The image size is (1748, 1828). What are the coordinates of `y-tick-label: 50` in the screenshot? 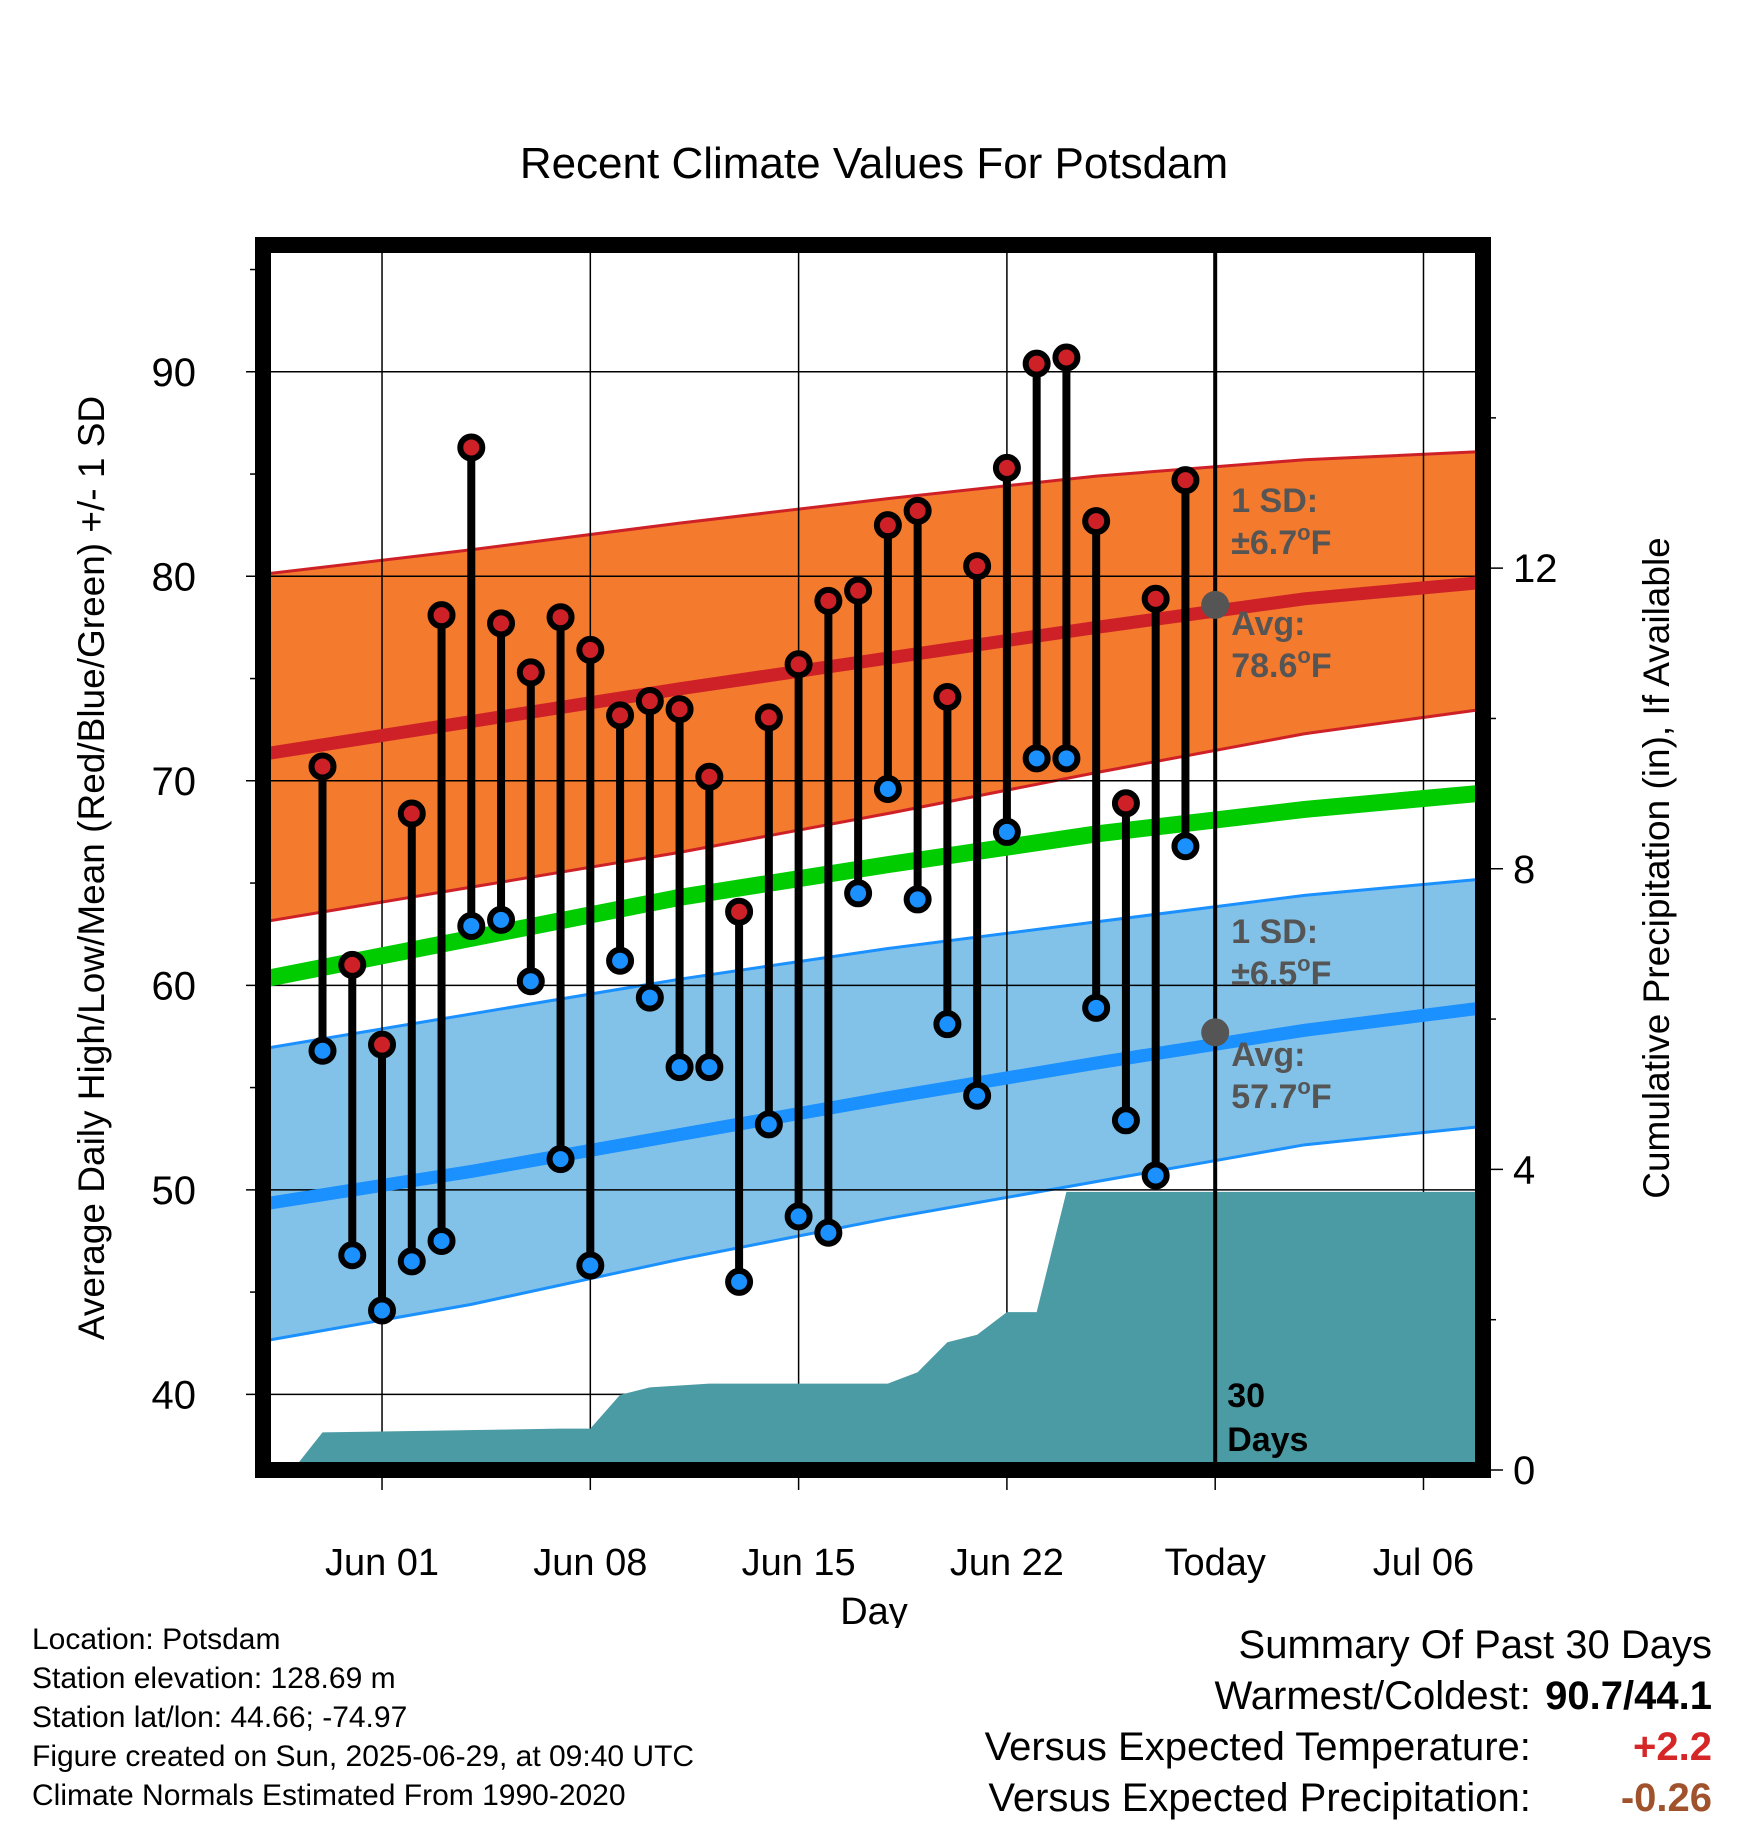 It's located at (174, 1191).